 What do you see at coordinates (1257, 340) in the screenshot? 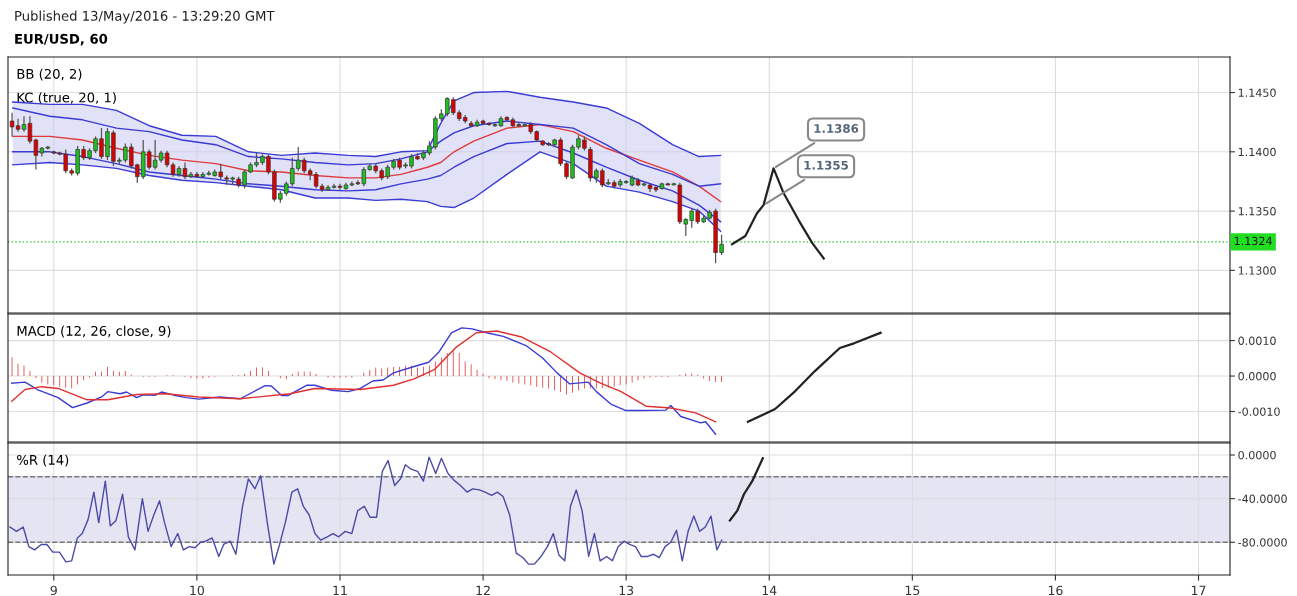
I see `y-tick-label: 0.0010` at bounding box center [1257, 340].